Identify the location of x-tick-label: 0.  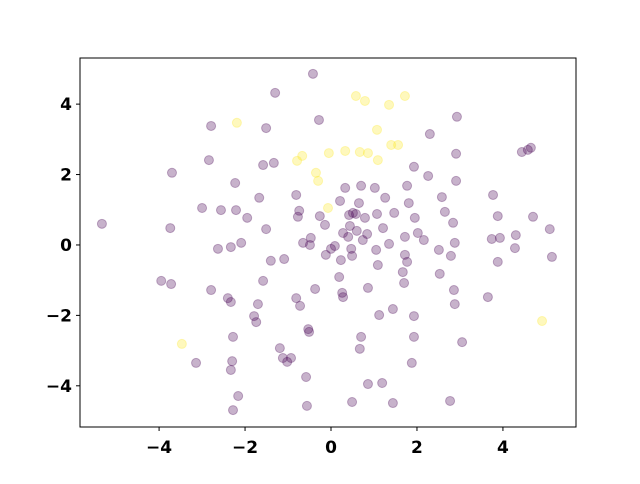
(331, 448).